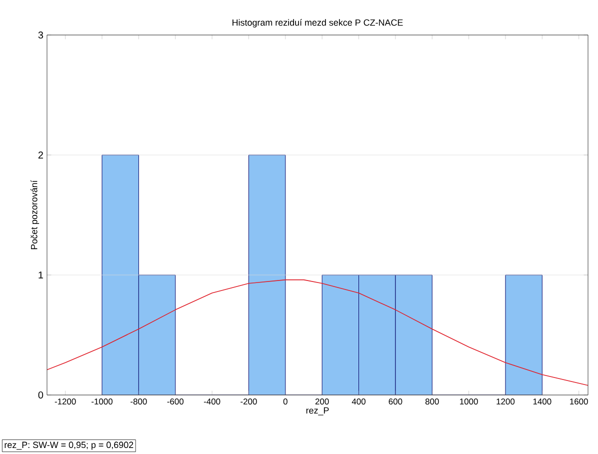 This screenshot has height=454, width=598. Describe the element at coordinates (317, 411) in the screenshot. I see `x-axis-title: rez_P` at that location.